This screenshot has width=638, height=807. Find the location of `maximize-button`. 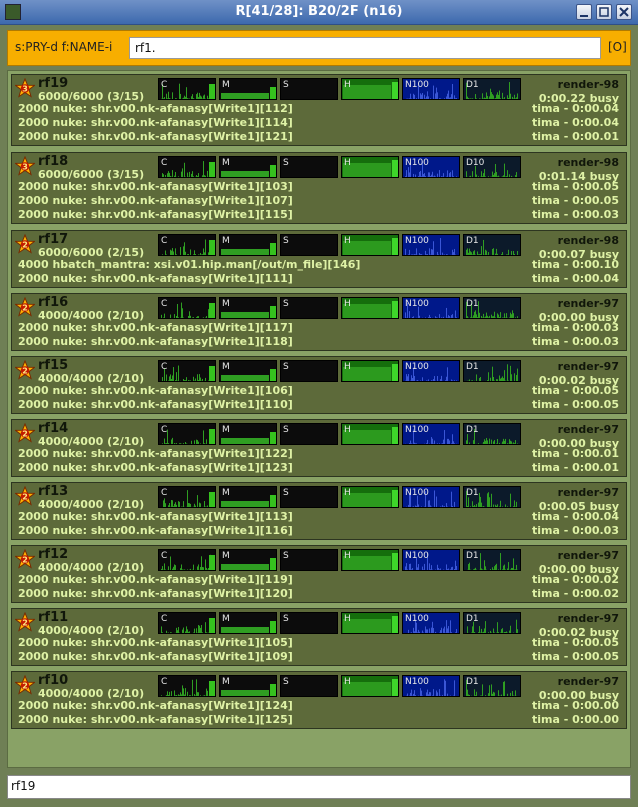

maximize-button is located at coordinates (604, 12).